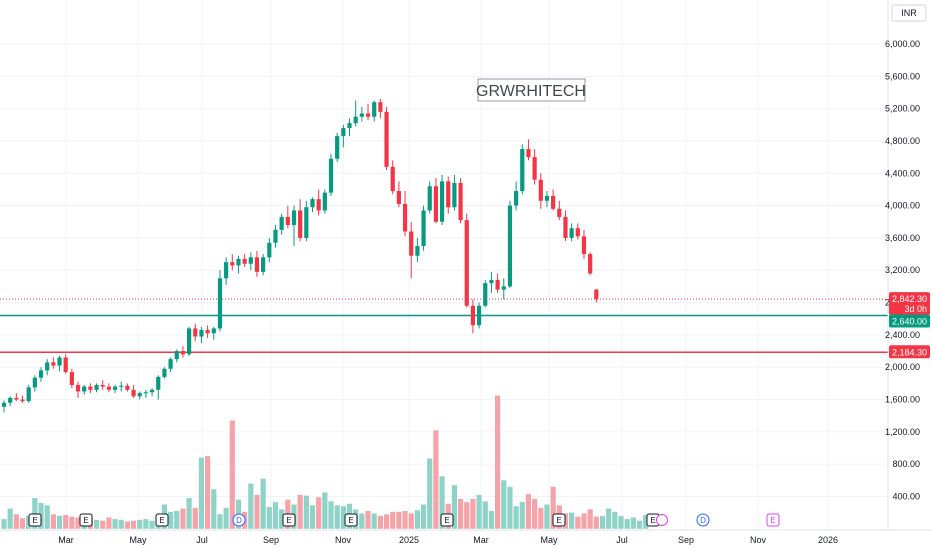 The height and width of the screenshot is (550, 932). Describe the element at coordinates (448, 540) in the screenshot. I see `time-axis: Mar May Jul Sep Nov 2025 Mar May Jul Sep Nov 2026` at that location.